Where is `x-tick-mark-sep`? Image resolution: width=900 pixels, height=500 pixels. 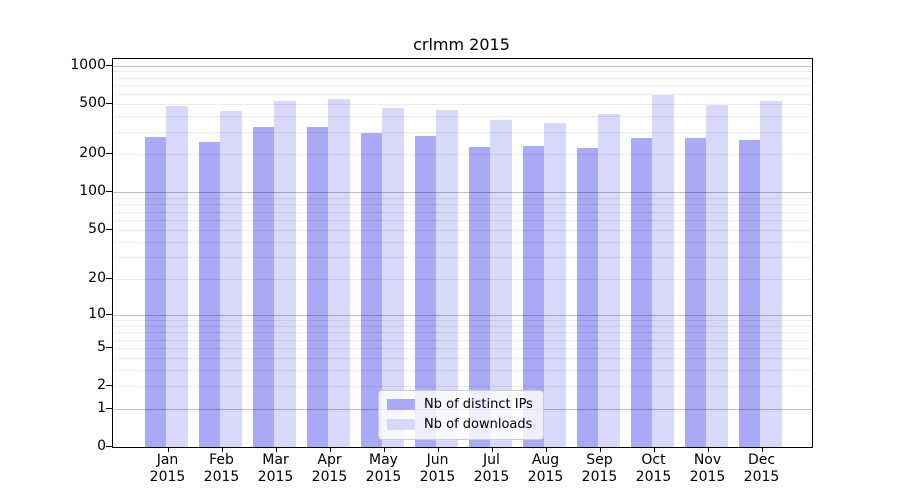
x-tick-mark-sep is located at coordinates (600, 449).